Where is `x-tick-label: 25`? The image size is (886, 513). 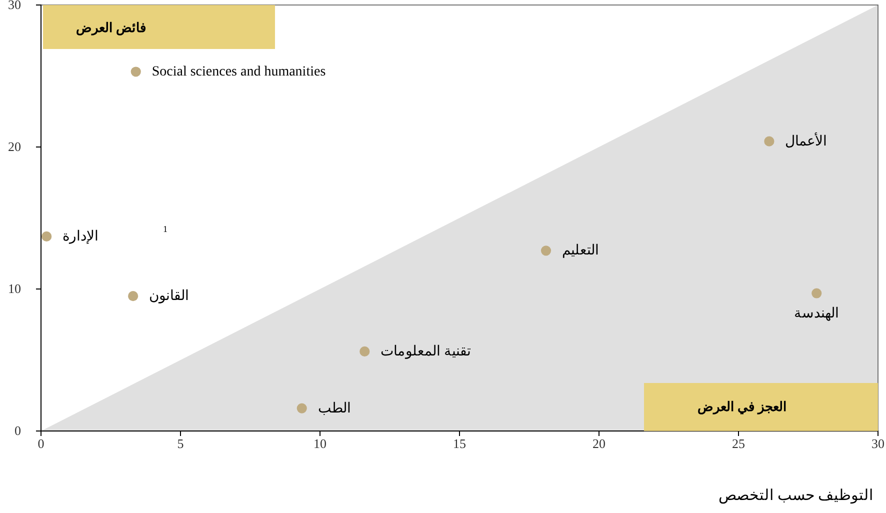 x-tick-label: 25 is located at coordinates (738, 444).